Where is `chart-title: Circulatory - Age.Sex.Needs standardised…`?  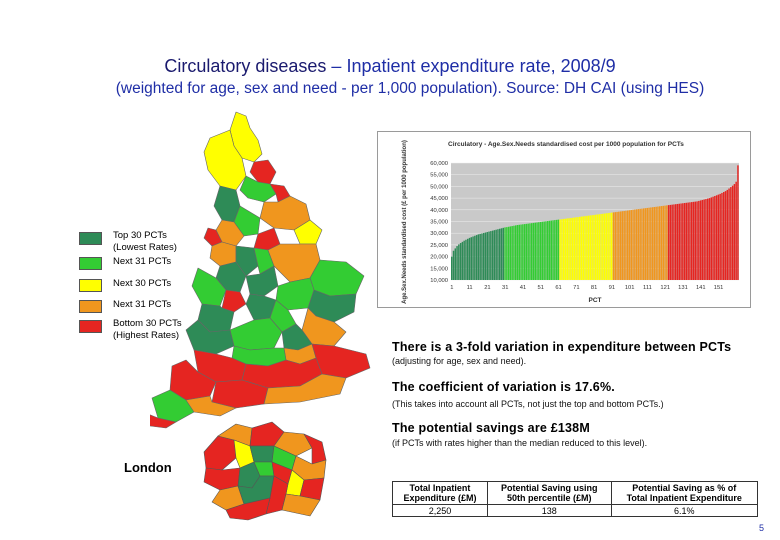 chart-title: Circulatory - Age.Sex.Needs standardised… is located at coordinates (566, 144).